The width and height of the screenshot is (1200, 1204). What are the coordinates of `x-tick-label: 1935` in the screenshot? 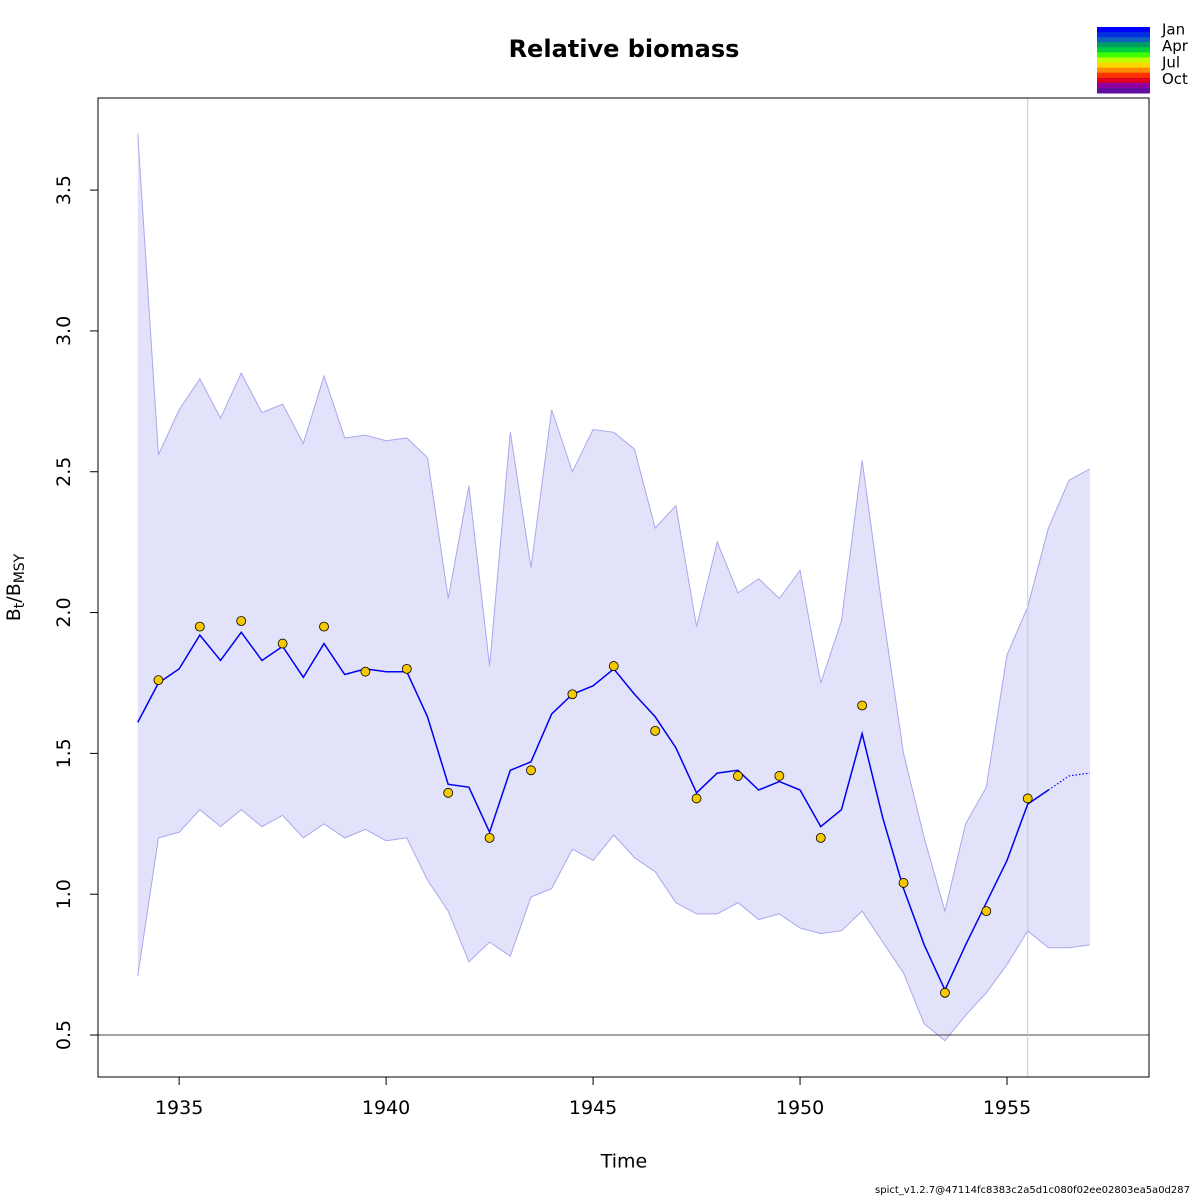 It's located at (179, 1108).